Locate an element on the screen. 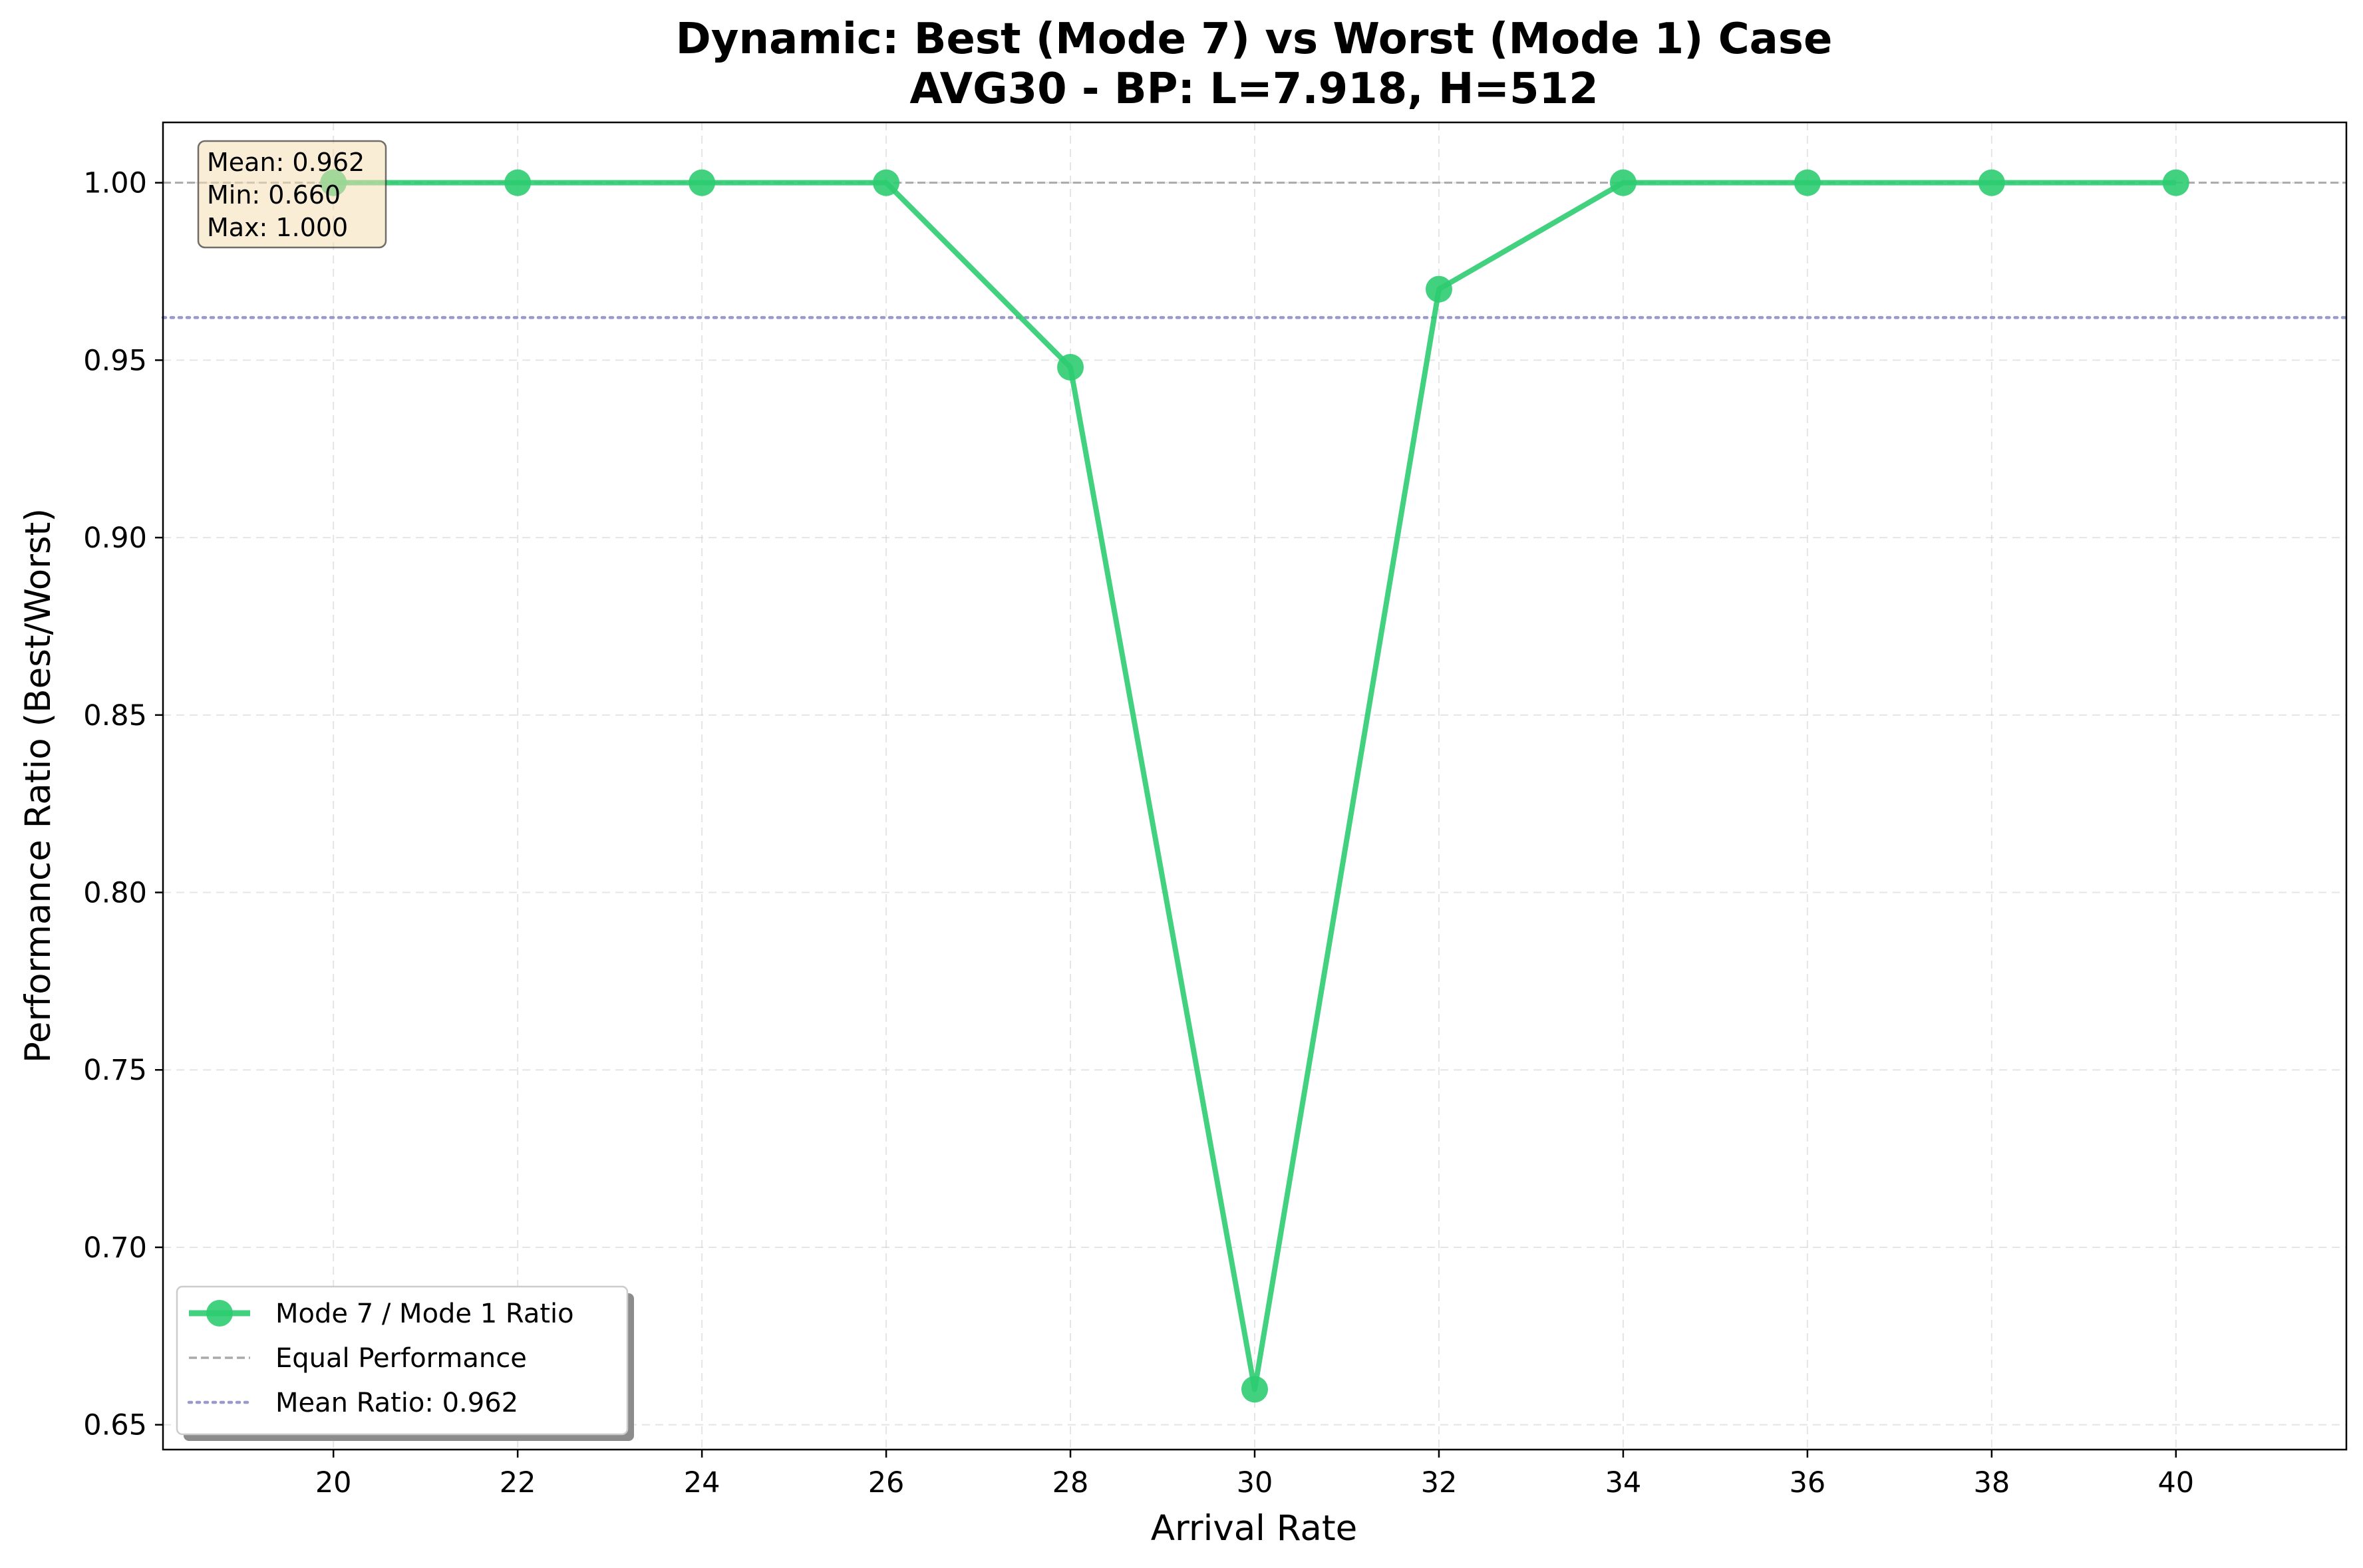  stats-max: Max: 1.000 is located at coordinates (277, 227).